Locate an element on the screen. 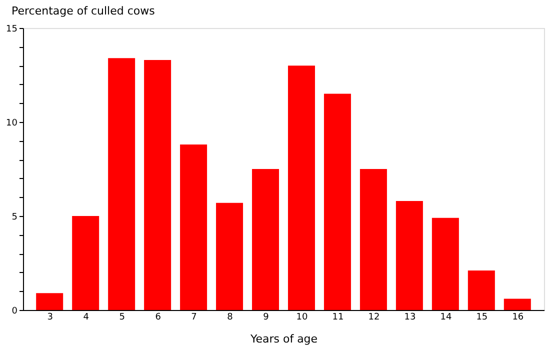  x-tick-label: 16 is located at coordinates (518, 317).